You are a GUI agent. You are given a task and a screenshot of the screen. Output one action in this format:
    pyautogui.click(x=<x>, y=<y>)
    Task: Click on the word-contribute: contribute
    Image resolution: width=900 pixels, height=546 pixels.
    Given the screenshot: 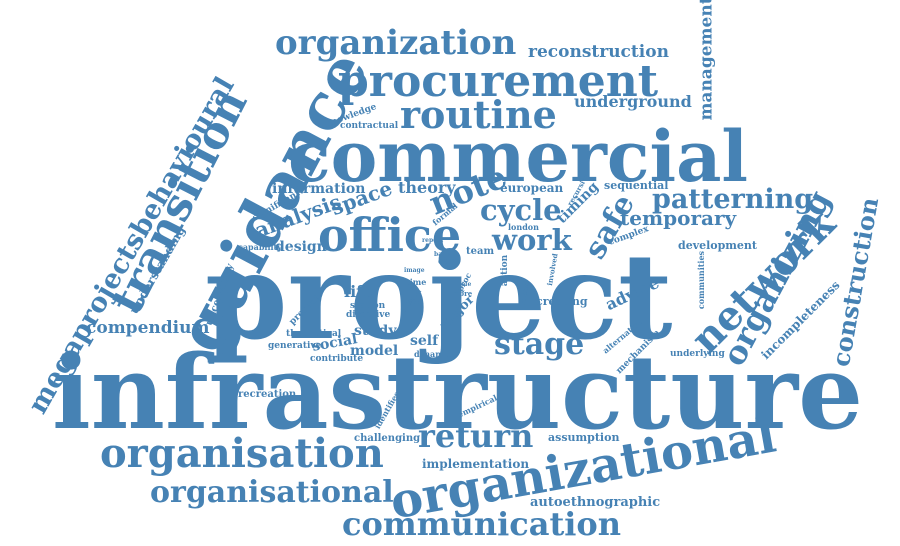 What is the action you would take?
    pyautogui.click(x=337, y=359)
    